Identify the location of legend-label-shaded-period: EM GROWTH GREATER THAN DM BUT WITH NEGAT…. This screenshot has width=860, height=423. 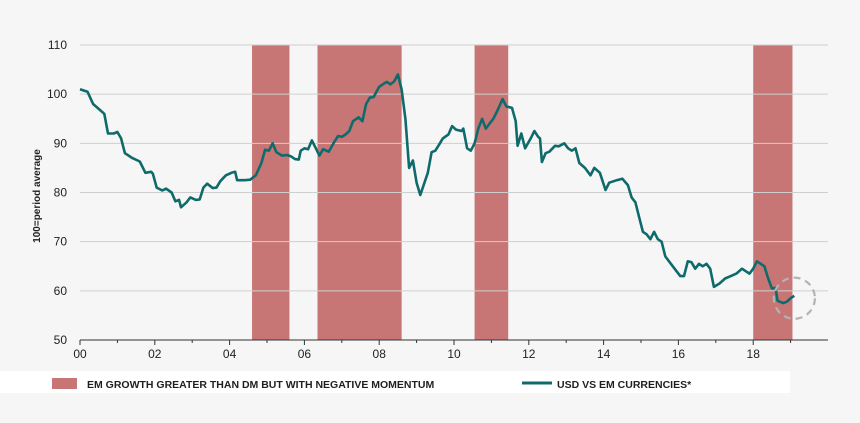
(261, 385).